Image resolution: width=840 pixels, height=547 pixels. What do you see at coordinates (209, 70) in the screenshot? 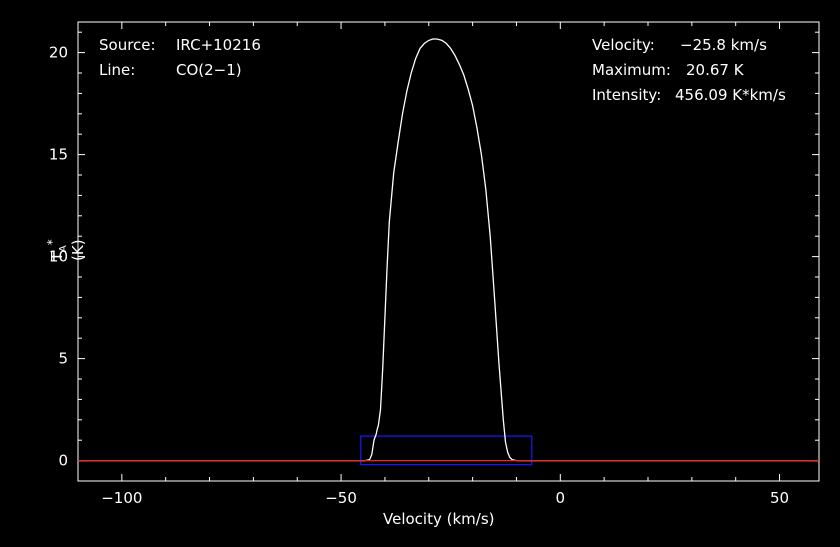
I see `line-value: CO(2−1)` at bounding box center [209, 70].